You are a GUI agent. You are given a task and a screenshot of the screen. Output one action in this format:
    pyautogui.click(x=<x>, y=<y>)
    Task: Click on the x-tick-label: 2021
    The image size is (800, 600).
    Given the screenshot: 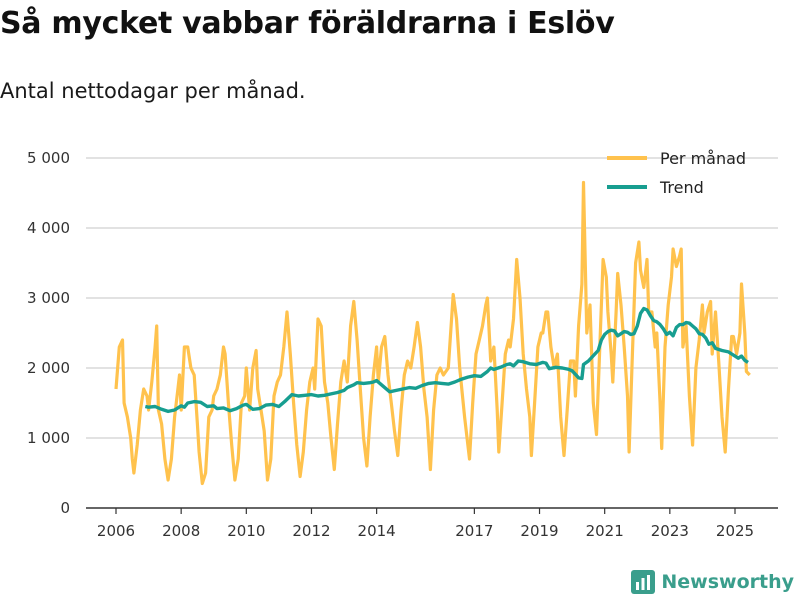 What is the action you would take?
    pyautogui.click(x=605, y=531)
    